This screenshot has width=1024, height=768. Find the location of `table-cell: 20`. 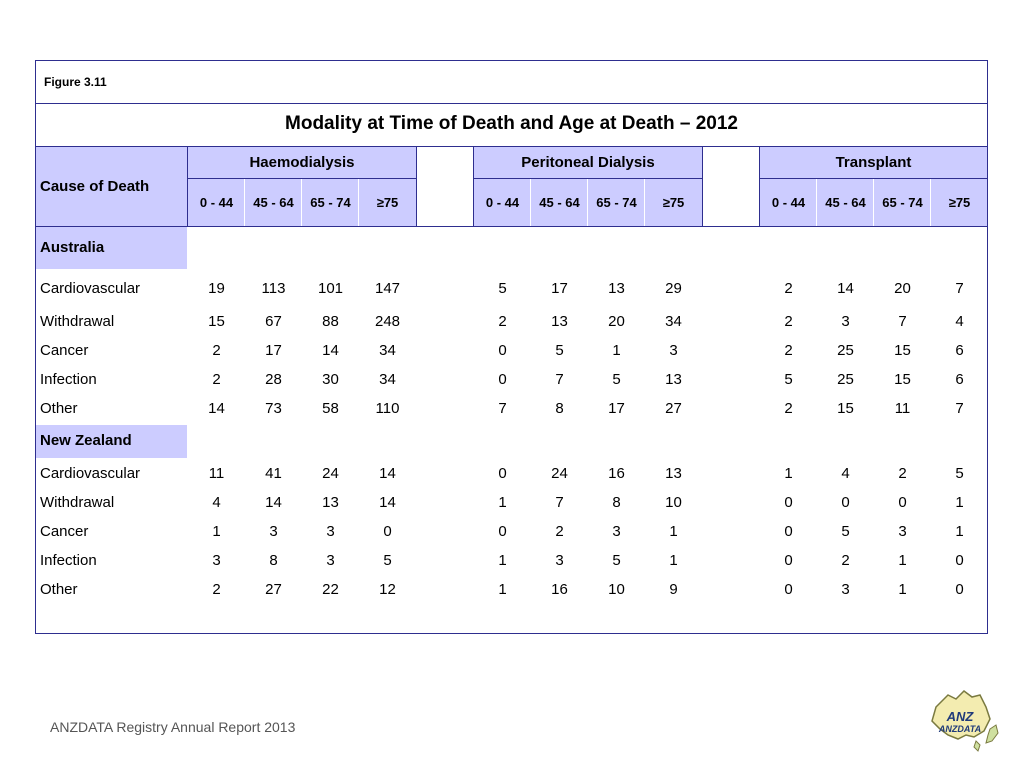

table-cell: 20 is located at coordinates (902, 288).